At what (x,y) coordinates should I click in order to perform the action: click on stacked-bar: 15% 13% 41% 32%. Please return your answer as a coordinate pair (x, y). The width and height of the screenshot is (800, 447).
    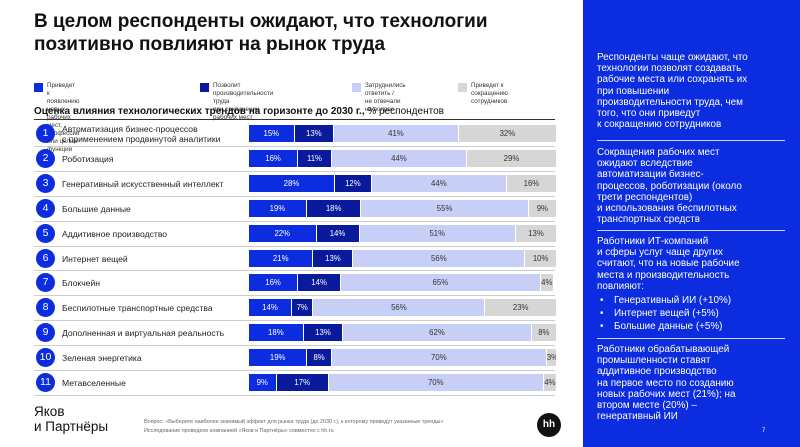
    Looking at the image, I should click on (402, 133).